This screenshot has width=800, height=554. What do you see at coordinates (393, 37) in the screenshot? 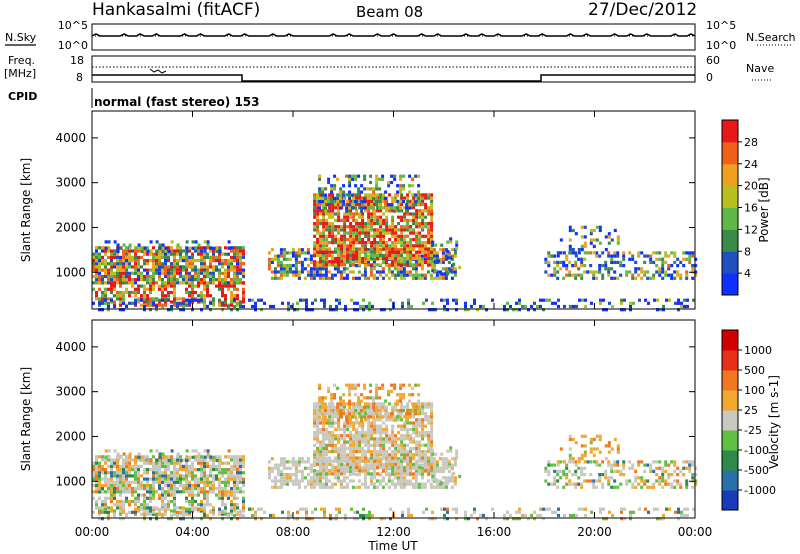
I see `noise-panel` at bounding box center [393, 37].